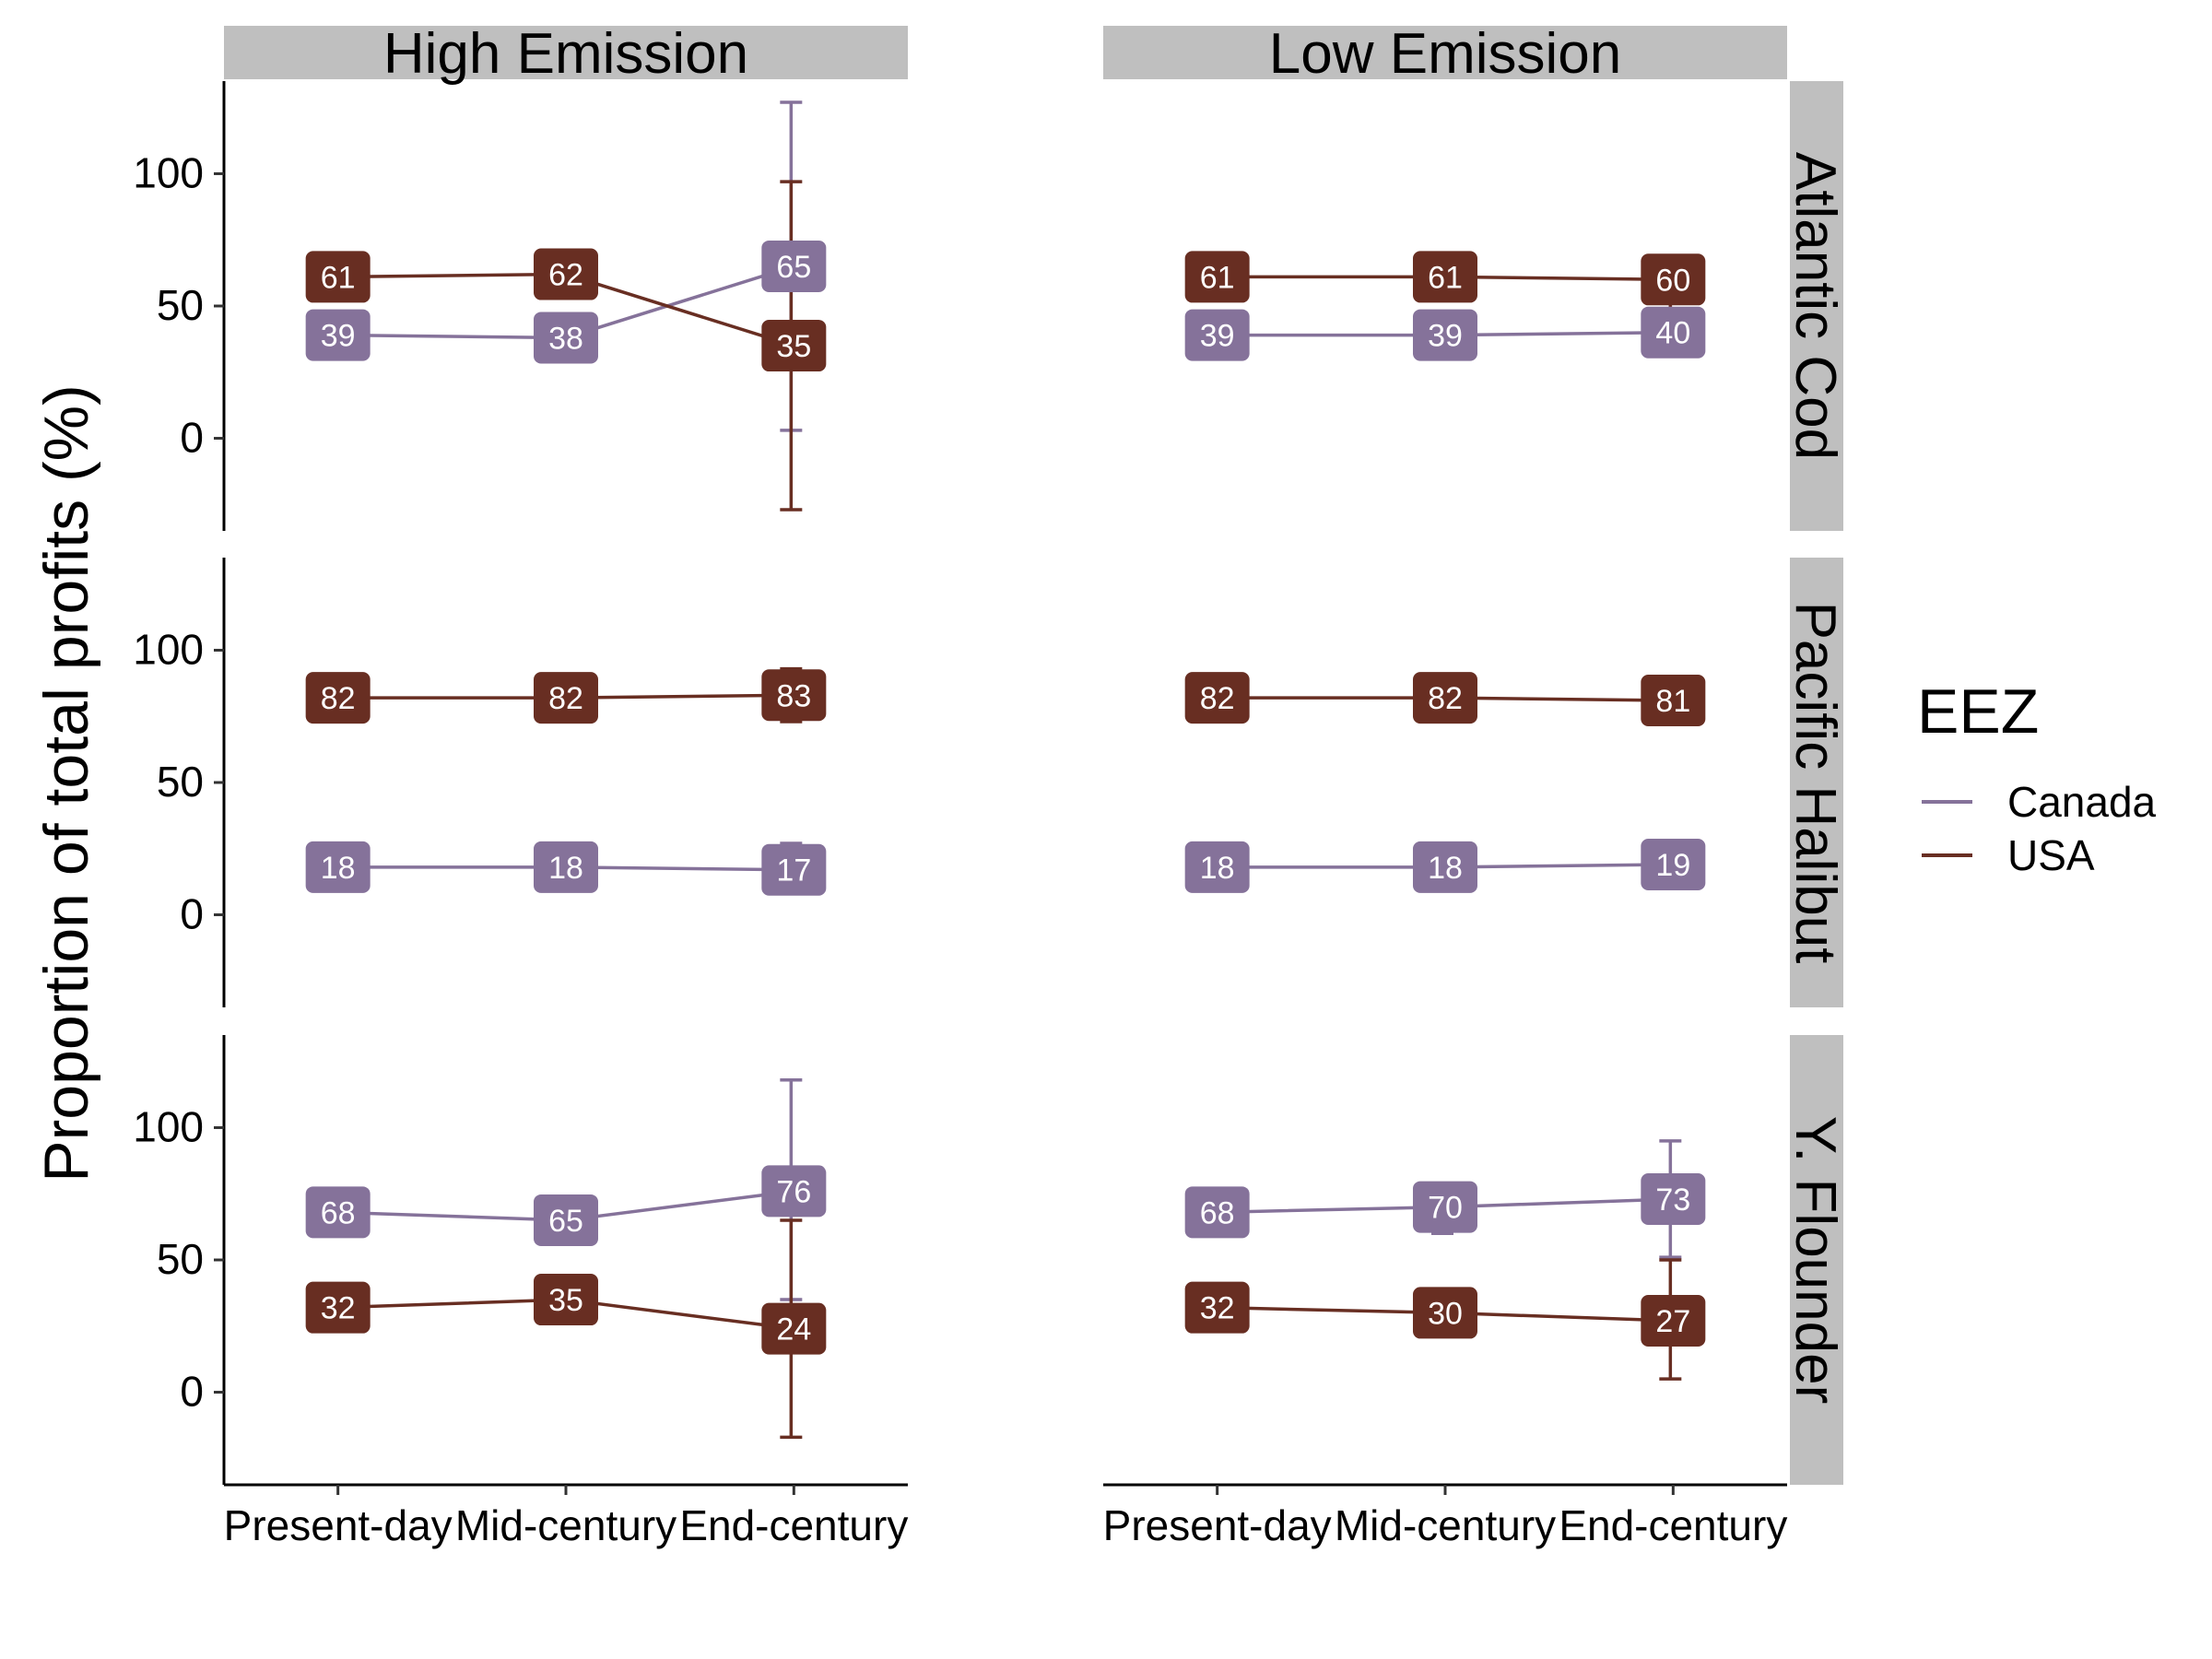  Describe the element at coordinates (338, 1525) in the screenshot. I see `x-tick-label: Present-day` at that location.